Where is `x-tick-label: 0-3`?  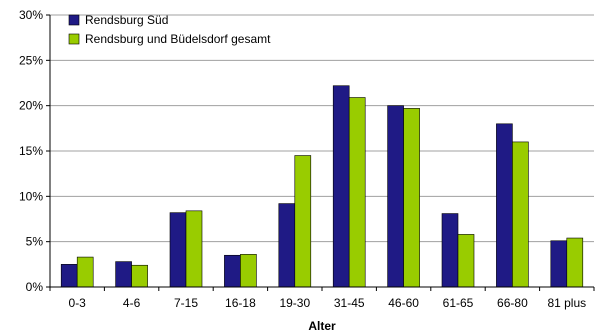
x-tick-label: 0-3 is located at coordinates (78, 303).